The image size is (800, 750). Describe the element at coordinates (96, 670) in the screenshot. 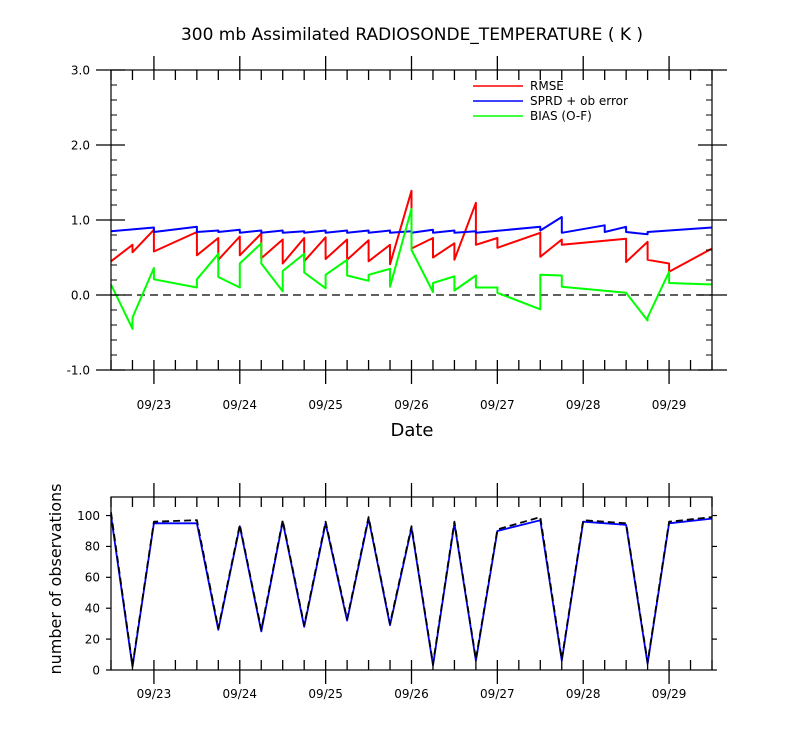

I see `y-tick-label: 0` at that location.